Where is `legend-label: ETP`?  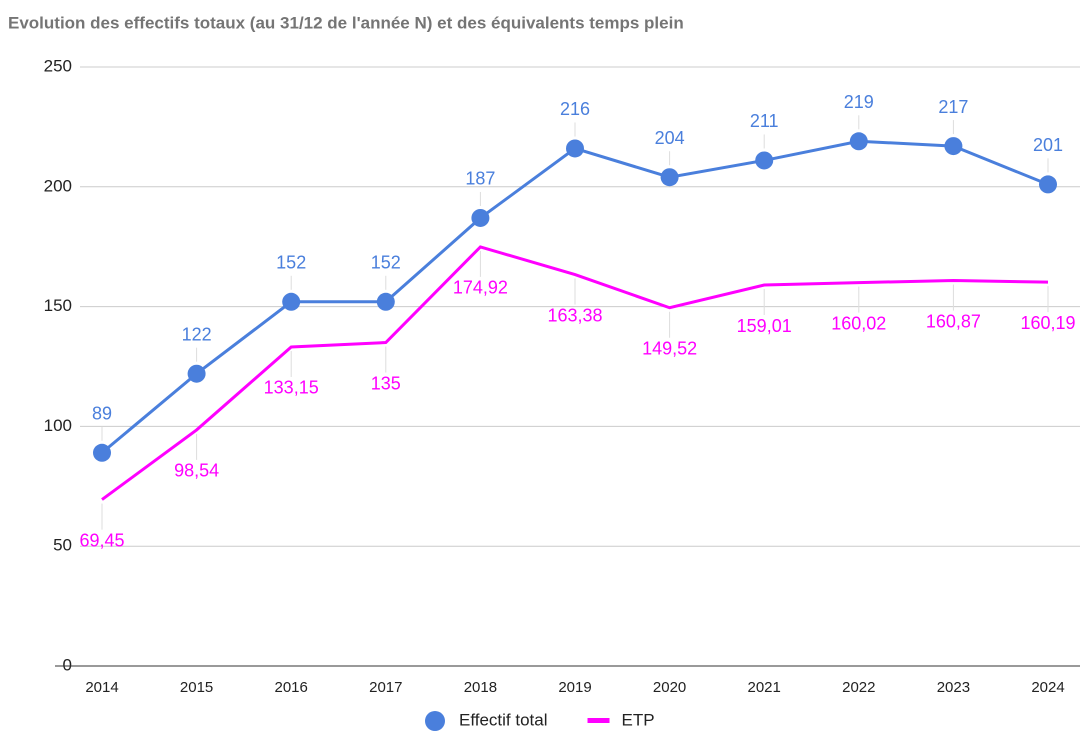 legend-label: ETP is located at coordinates (638, 719).